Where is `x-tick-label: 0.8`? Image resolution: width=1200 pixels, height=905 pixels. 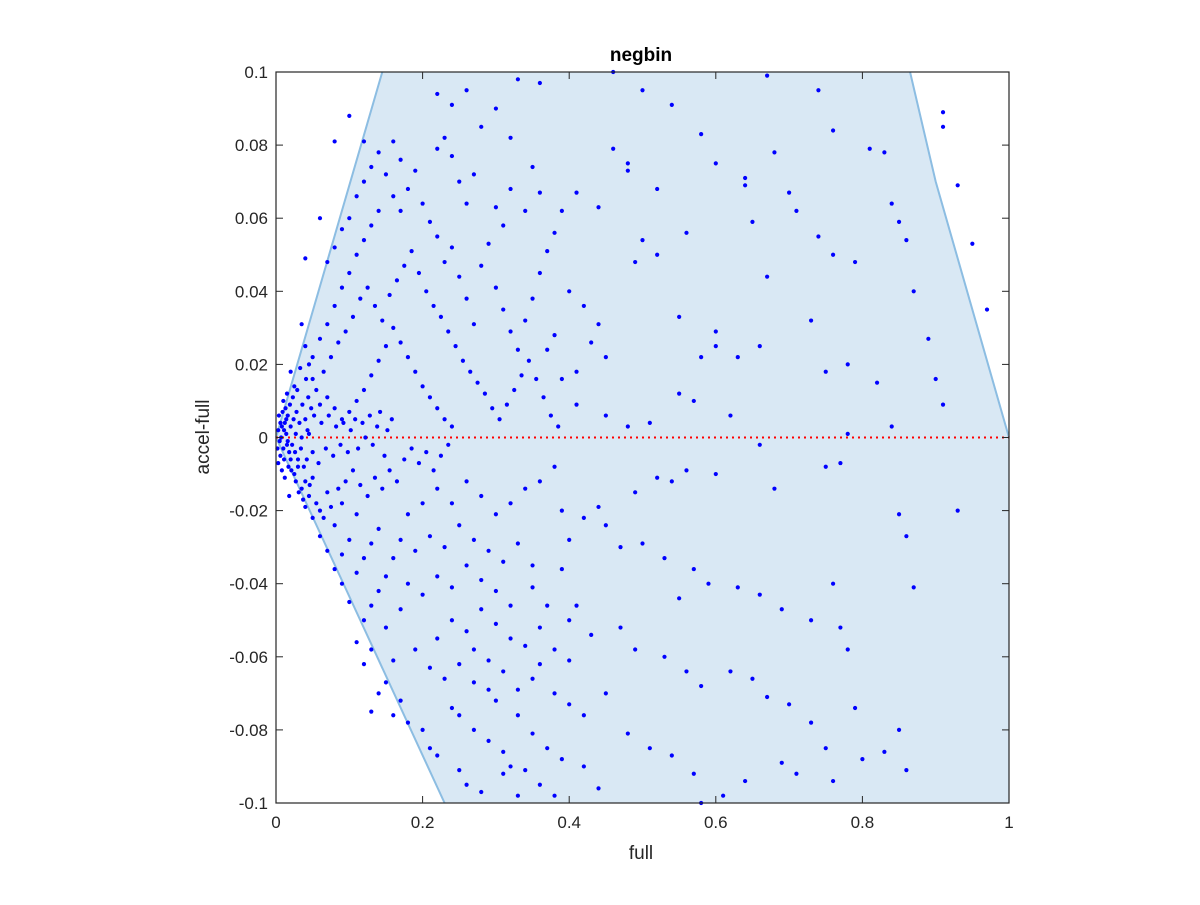 x-tick-label: 0.8 is located at coordinates (863, 822).